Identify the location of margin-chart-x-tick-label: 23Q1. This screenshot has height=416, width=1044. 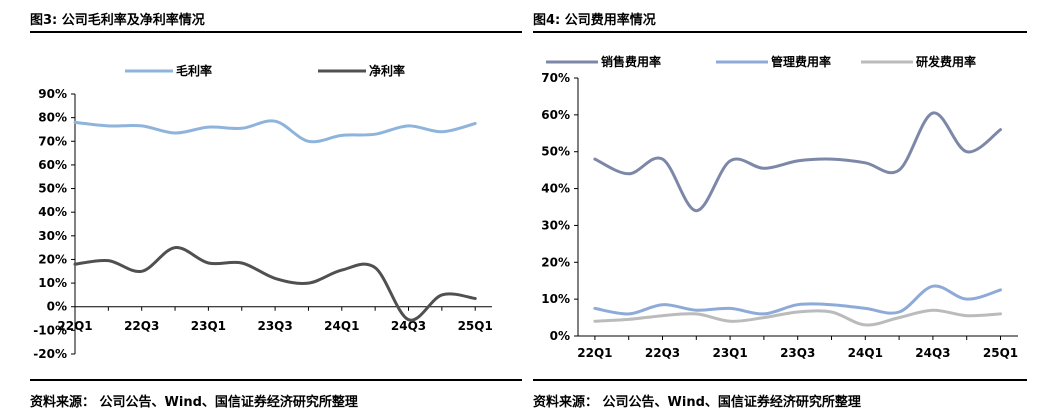
(208, 326).